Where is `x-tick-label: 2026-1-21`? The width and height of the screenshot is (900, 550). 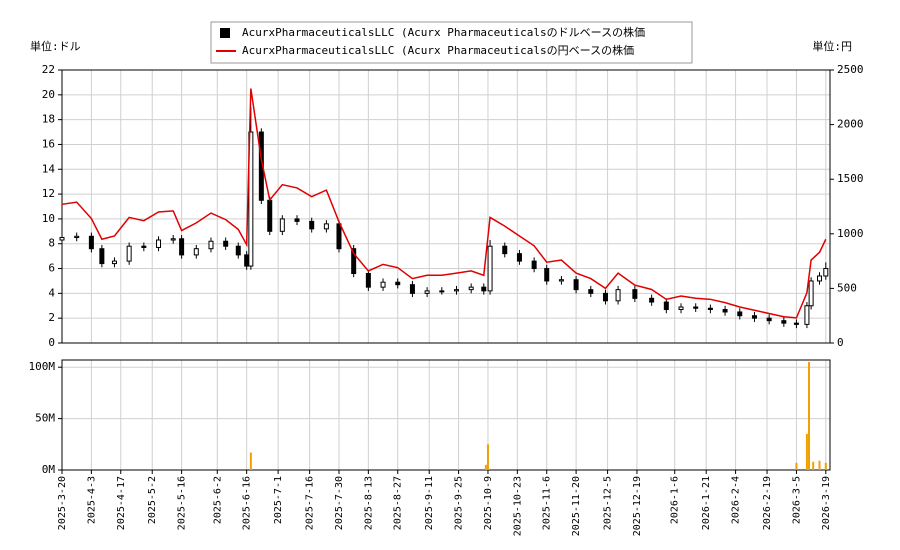 x-tick-label: 2026-1-21 is located at coordinates (706, 503).